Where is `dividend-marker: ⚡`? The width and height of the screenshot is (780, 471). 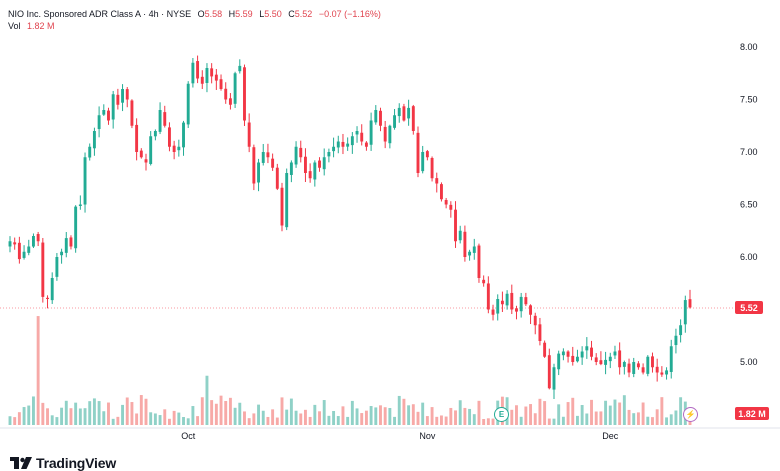 dividend-marker: ⚡ is located at coordinates (690, 414).